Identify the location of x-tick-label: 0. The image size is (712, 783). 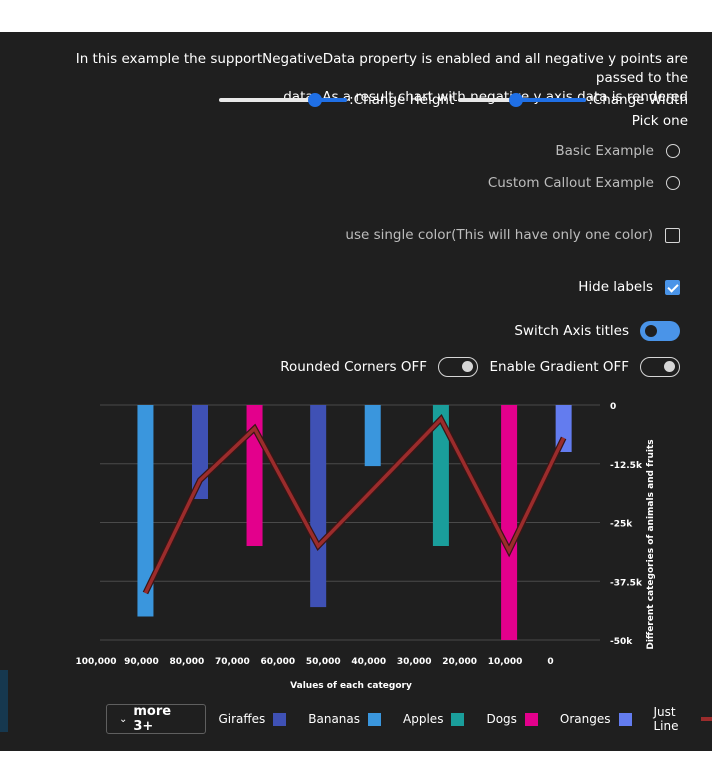
(550, 662).